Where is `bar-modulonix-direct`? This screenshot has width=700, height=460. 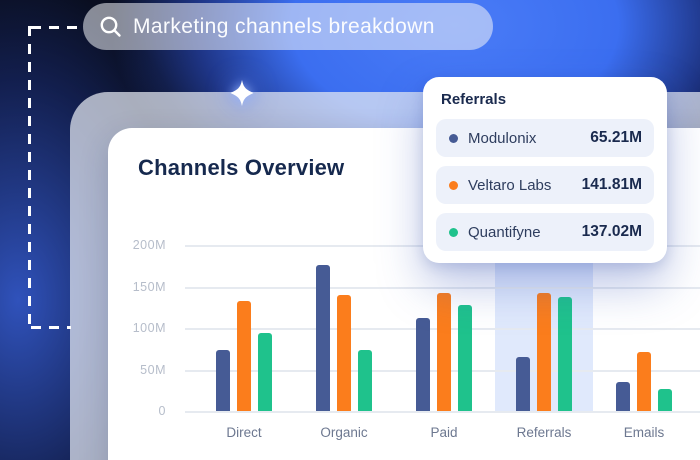
bar-modulonix-direct is located at coordinates (223, 380).